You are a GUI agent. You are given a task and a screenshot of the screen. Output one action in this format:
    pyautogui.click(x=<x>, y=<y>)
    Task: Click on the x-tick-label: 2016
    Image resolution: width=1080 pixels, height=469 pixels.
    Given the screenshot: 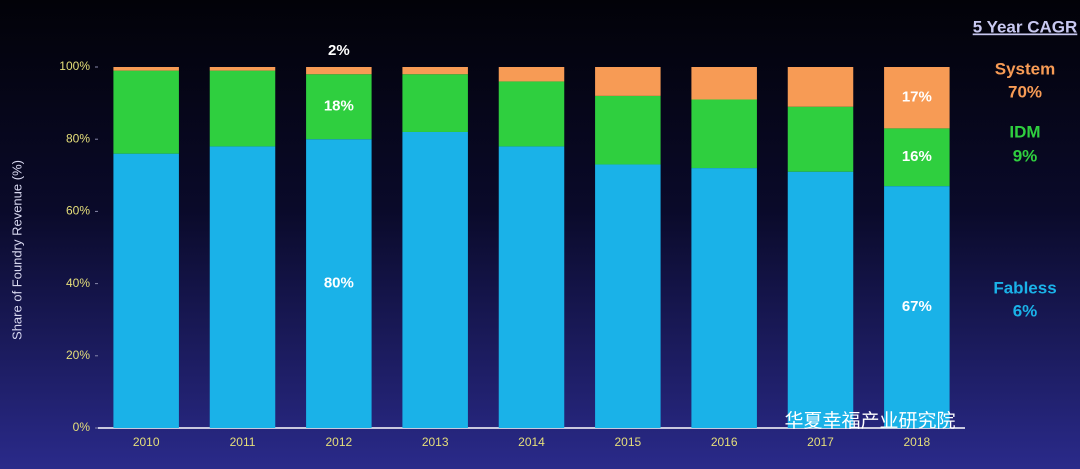 What is the action you would take?
    pyautogui.click(x=724, y=442)
    